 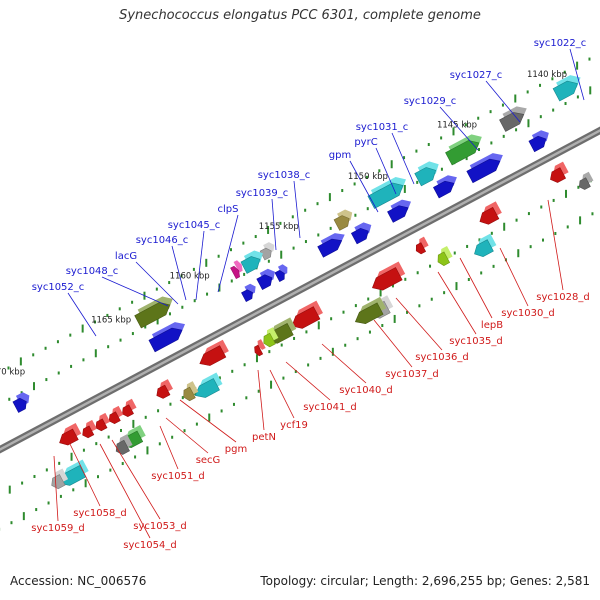 I want to click on reverse-gene-label: syc1053_d, so click(x=159, y=526).